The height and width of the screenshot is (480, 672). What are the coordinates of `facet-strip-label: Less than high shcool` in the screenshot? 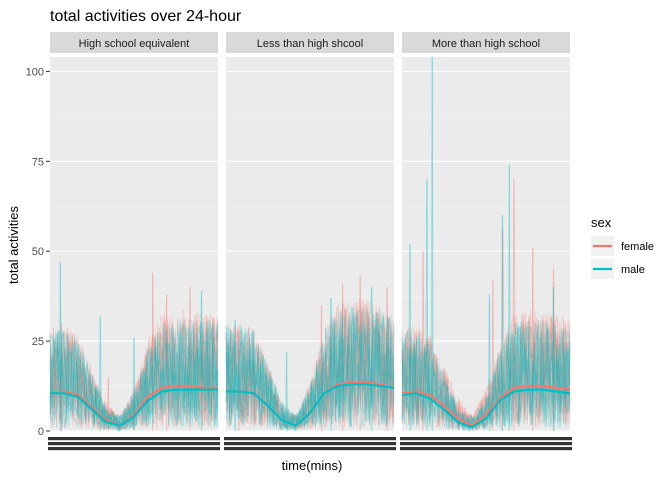 It's located at (310, 44).